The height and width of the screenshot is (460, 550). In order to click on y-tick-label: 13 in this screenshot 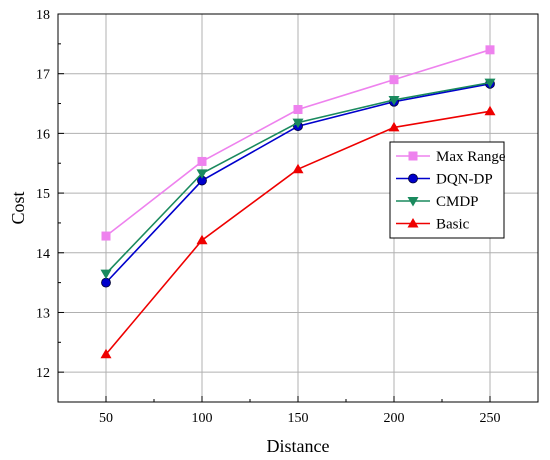, I will do `click(43, 313)`.